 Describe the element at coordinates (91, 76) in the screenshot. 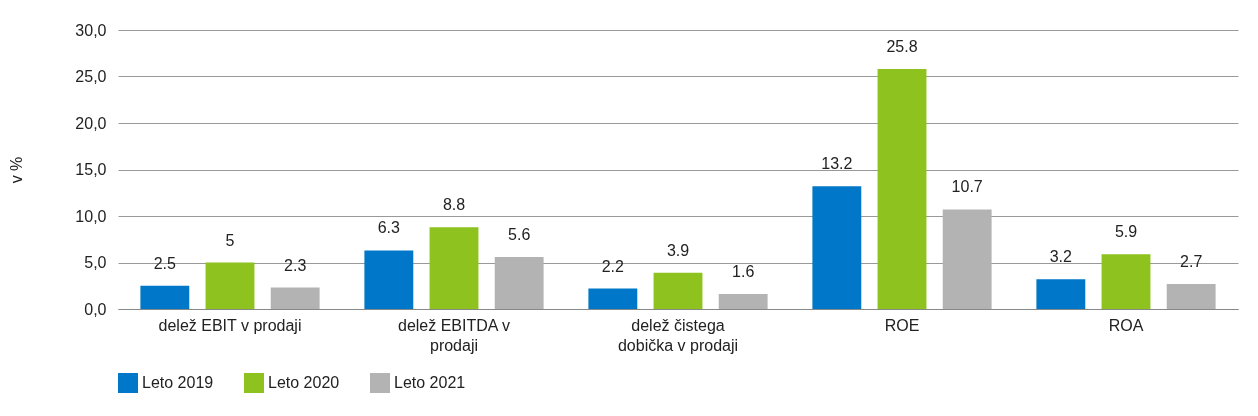

I see `y-tick-label: 25,0` at that location.